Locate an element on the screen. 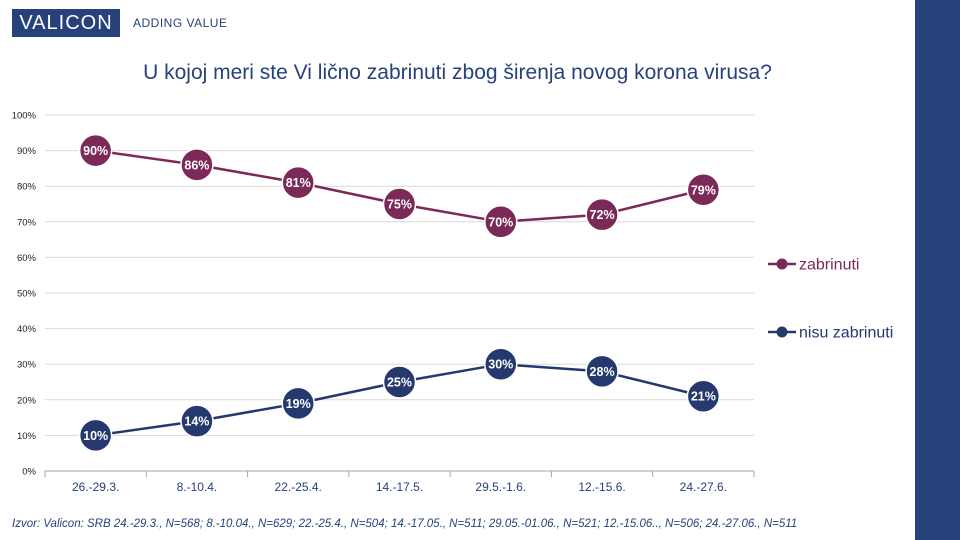  data-label: 86% is located at coordinates (196, 165).